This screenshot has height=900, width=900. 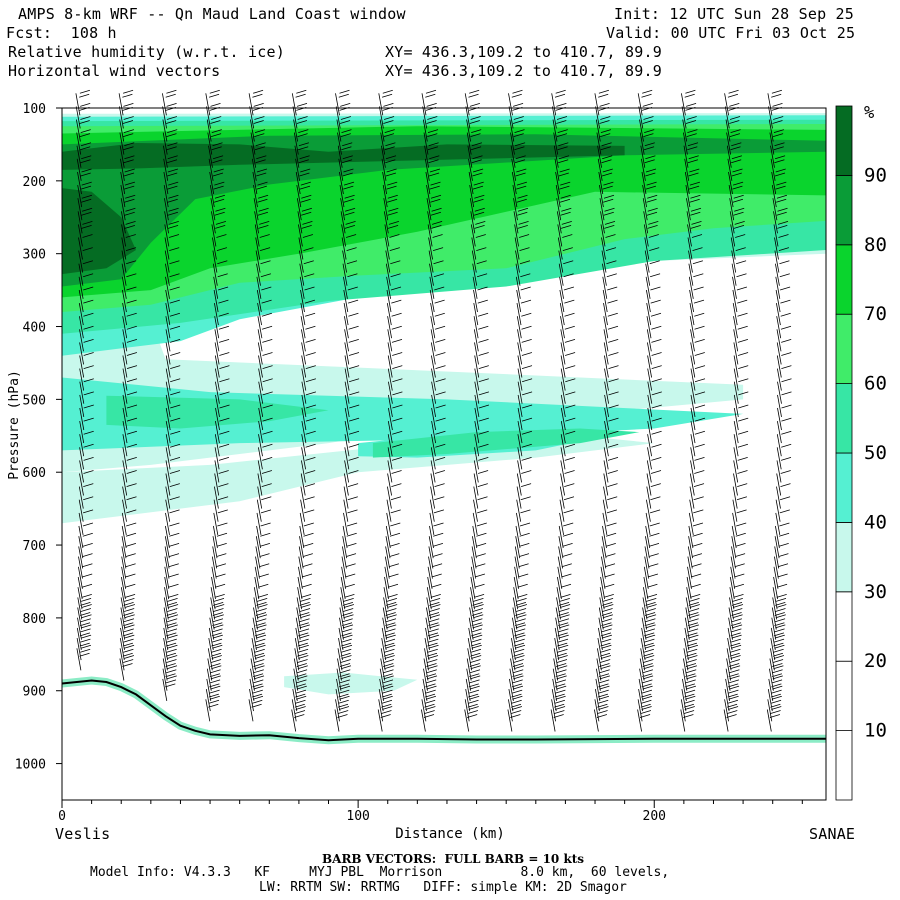 What do you see at coordinates (146, 52) in the screenshot?
I see `field-label-rh: Relative humidity (w.r.t. ice)` at bounding box center [146, 52].